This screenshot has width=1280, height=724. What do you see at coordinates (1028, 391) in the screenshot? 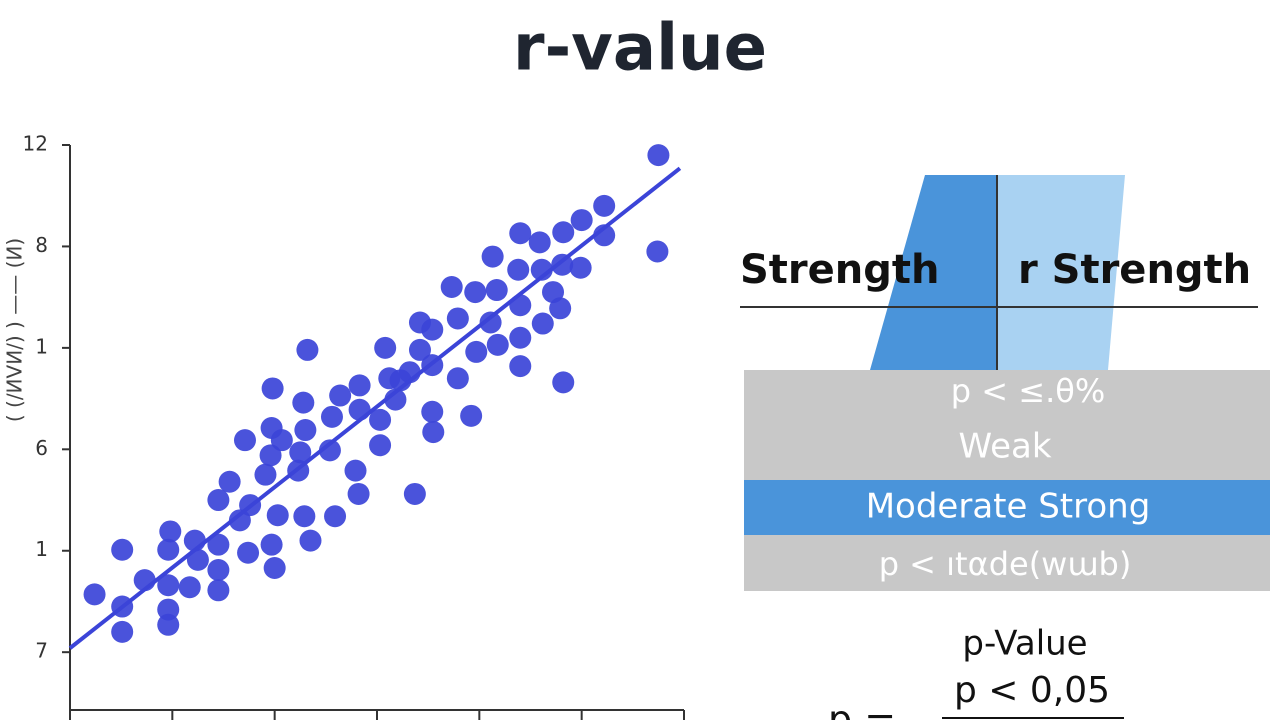
I see `row-text: p < ≤.θ%` at bounding box center [1028, 391].